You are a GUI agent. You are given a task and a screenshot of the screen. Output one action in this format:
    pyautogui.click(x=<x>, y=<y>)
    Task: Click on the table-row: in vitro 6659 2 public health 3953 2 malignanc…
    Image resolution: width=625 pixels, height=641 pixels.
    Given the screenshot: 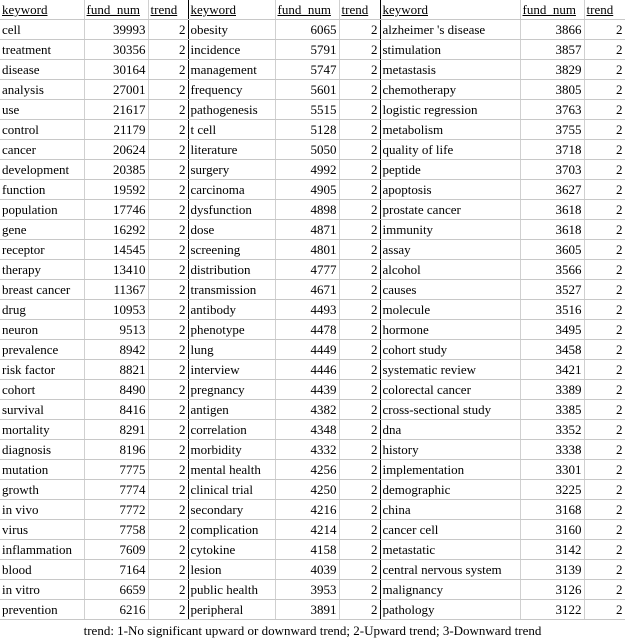 What is the action you would take?
    pyautogui.click(x=312, y=589)
    